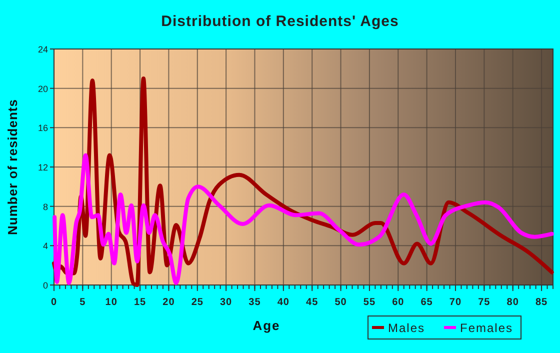 Image resolution: width=560 pixels, height=353 pixels. Describe the element at coordinates (45, 207) in the screenshot. I see `y-tick-label: 8` at that location.